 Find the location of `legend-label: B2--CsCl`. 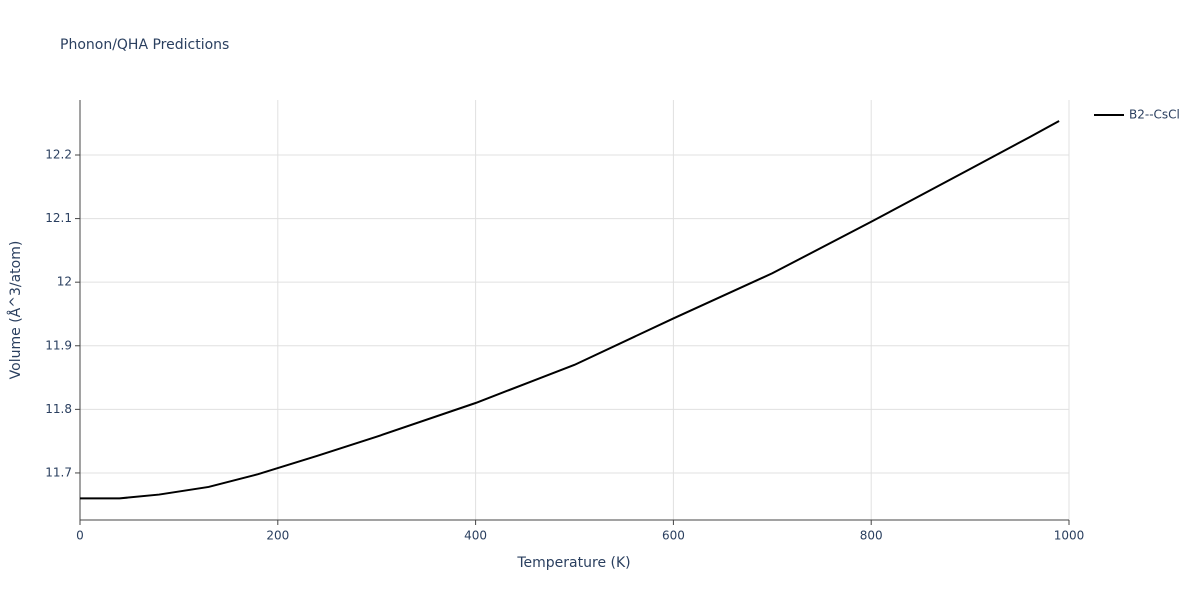

legend-label: B2--CsCl is located at coordinates (1154, 115).